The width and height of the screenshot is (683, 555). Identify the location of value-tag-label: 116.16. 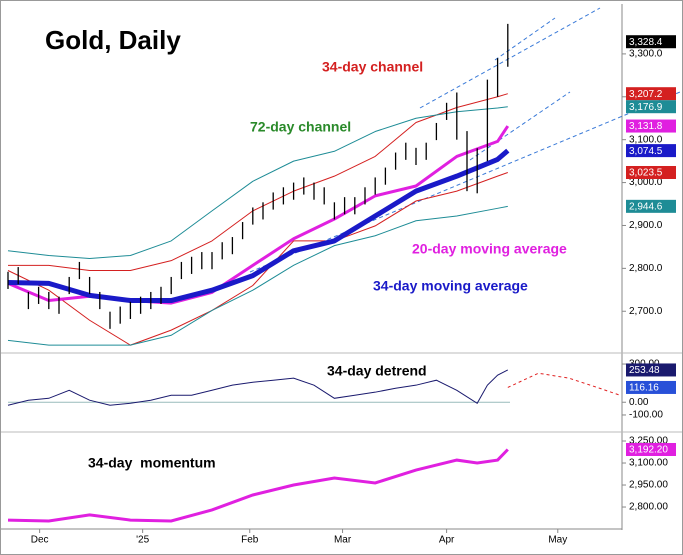
(644, 388).